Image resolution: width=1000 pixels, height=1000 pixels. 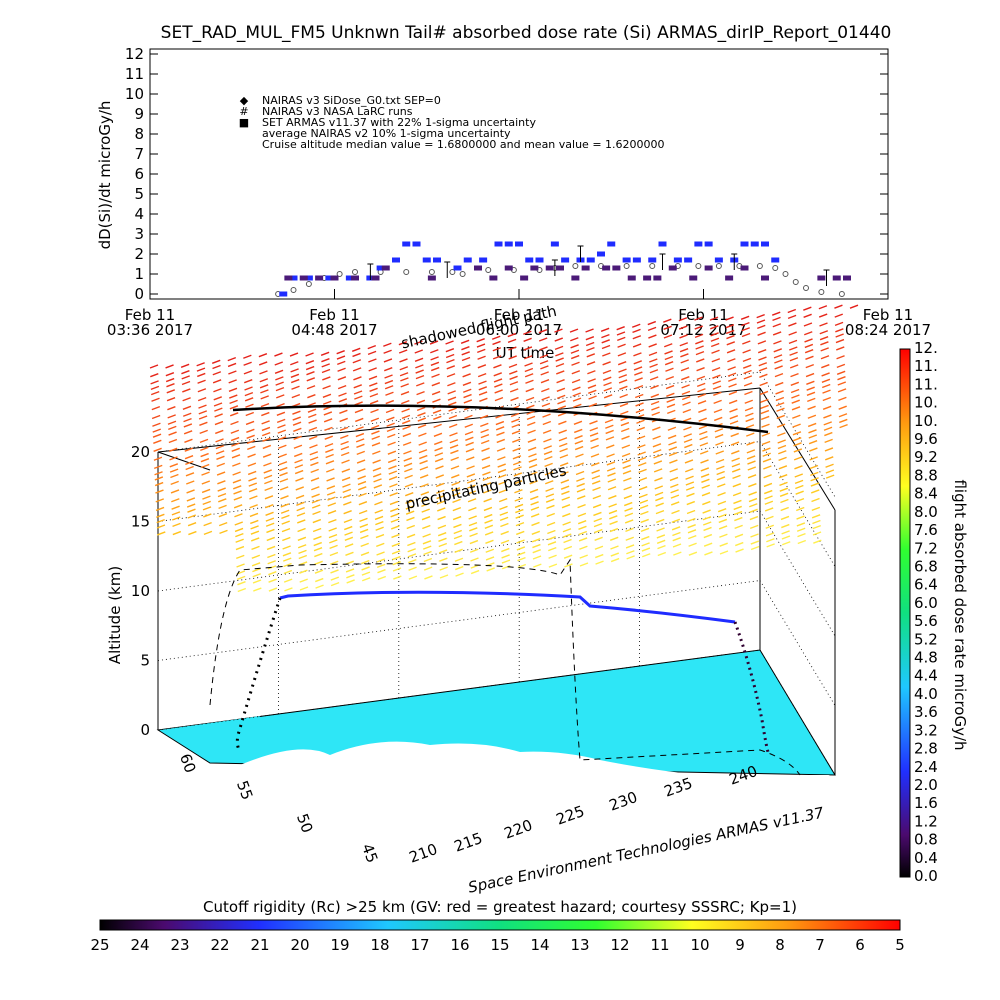 I want to click on dose-colorbar-tick-label: 5.6, so click(x=926, y=621).